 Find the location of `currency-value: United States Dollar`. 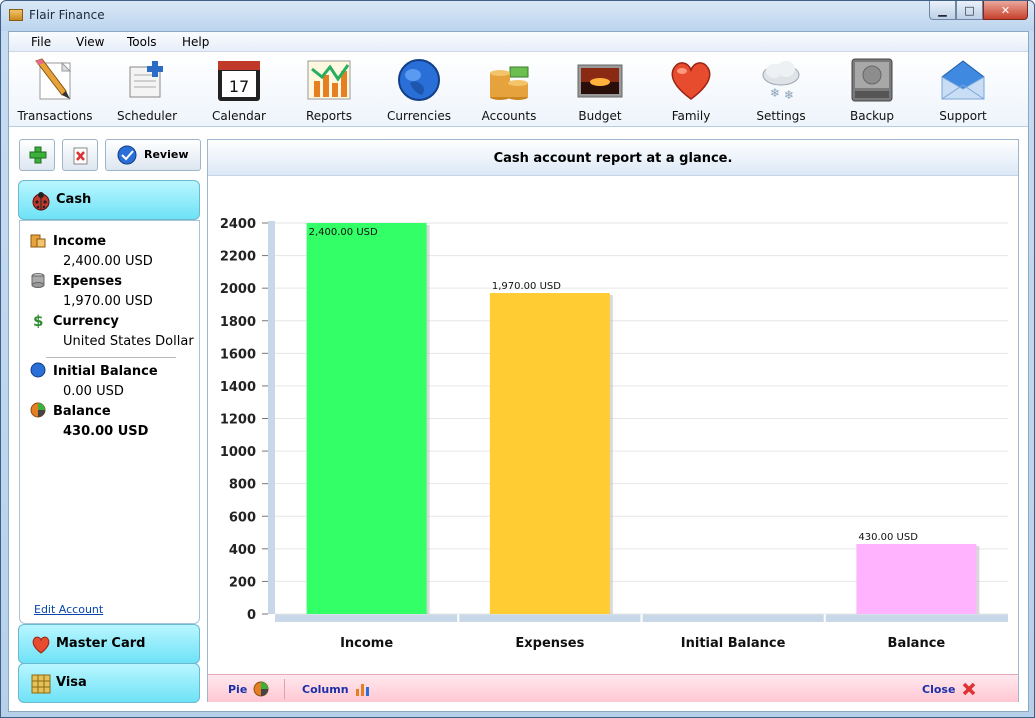

currency-value: United States Dollar is located at coordinates (128, 341).